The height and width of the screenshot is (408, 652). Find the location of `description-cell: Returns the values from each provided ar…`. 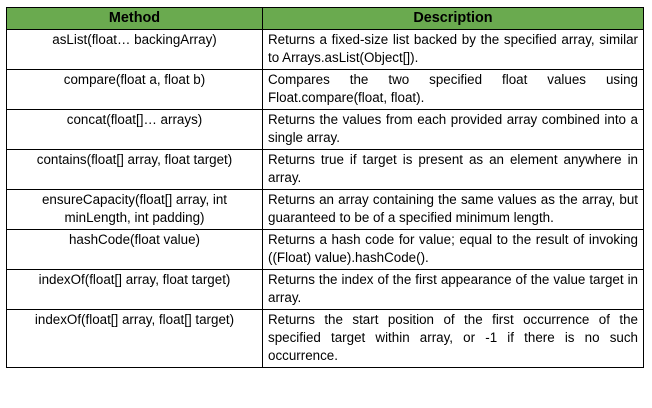

description-cell: Returns the values from each provided ar… is located at coordinates (453, 129).